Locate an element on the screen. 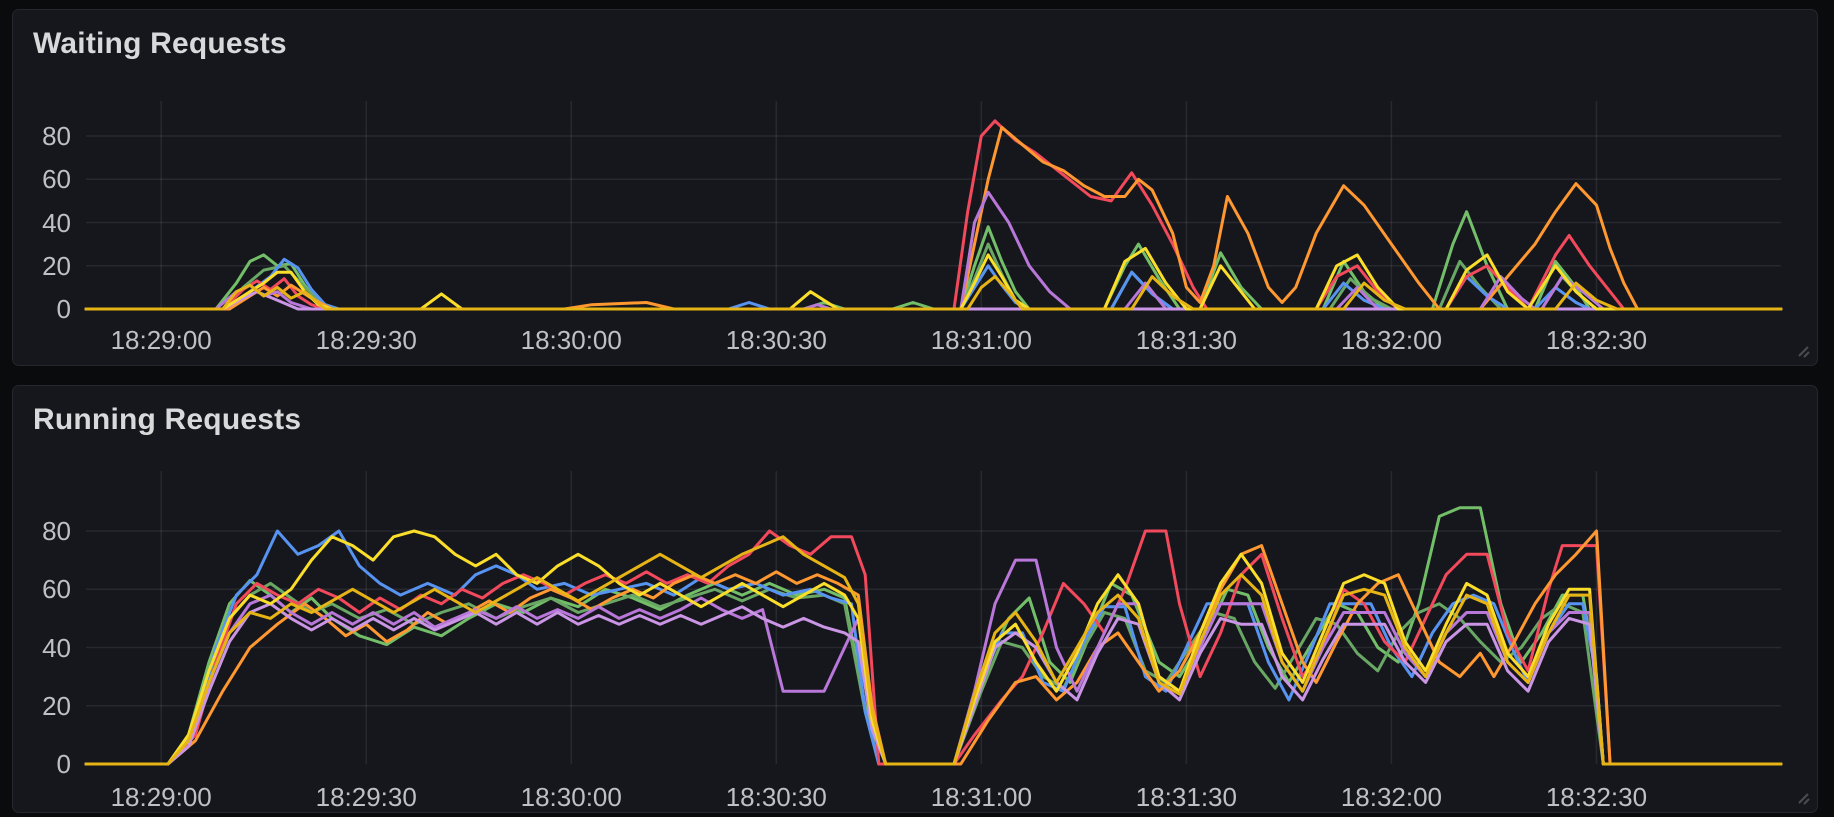  panel-title-waiting-requests: Waiting Requests is located at coordinates (160, 43).